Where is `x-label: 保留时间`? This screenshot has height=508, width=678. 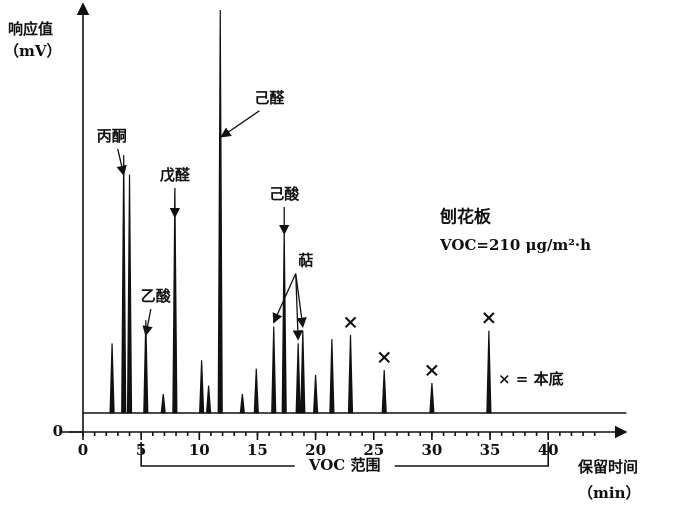 x-label: 保留时间 is located at coordinates (607, 467).